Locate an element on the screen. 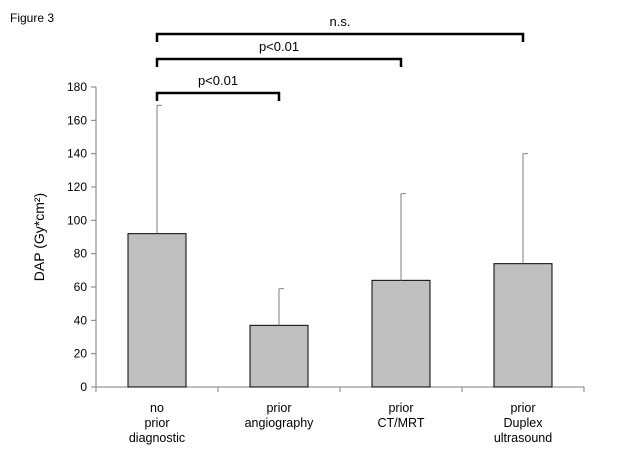 The height and width of the screenshot is (472, 628). significance-brackets: p<0.01 p<0.01 n.s. is located at coordinates (340, 57).